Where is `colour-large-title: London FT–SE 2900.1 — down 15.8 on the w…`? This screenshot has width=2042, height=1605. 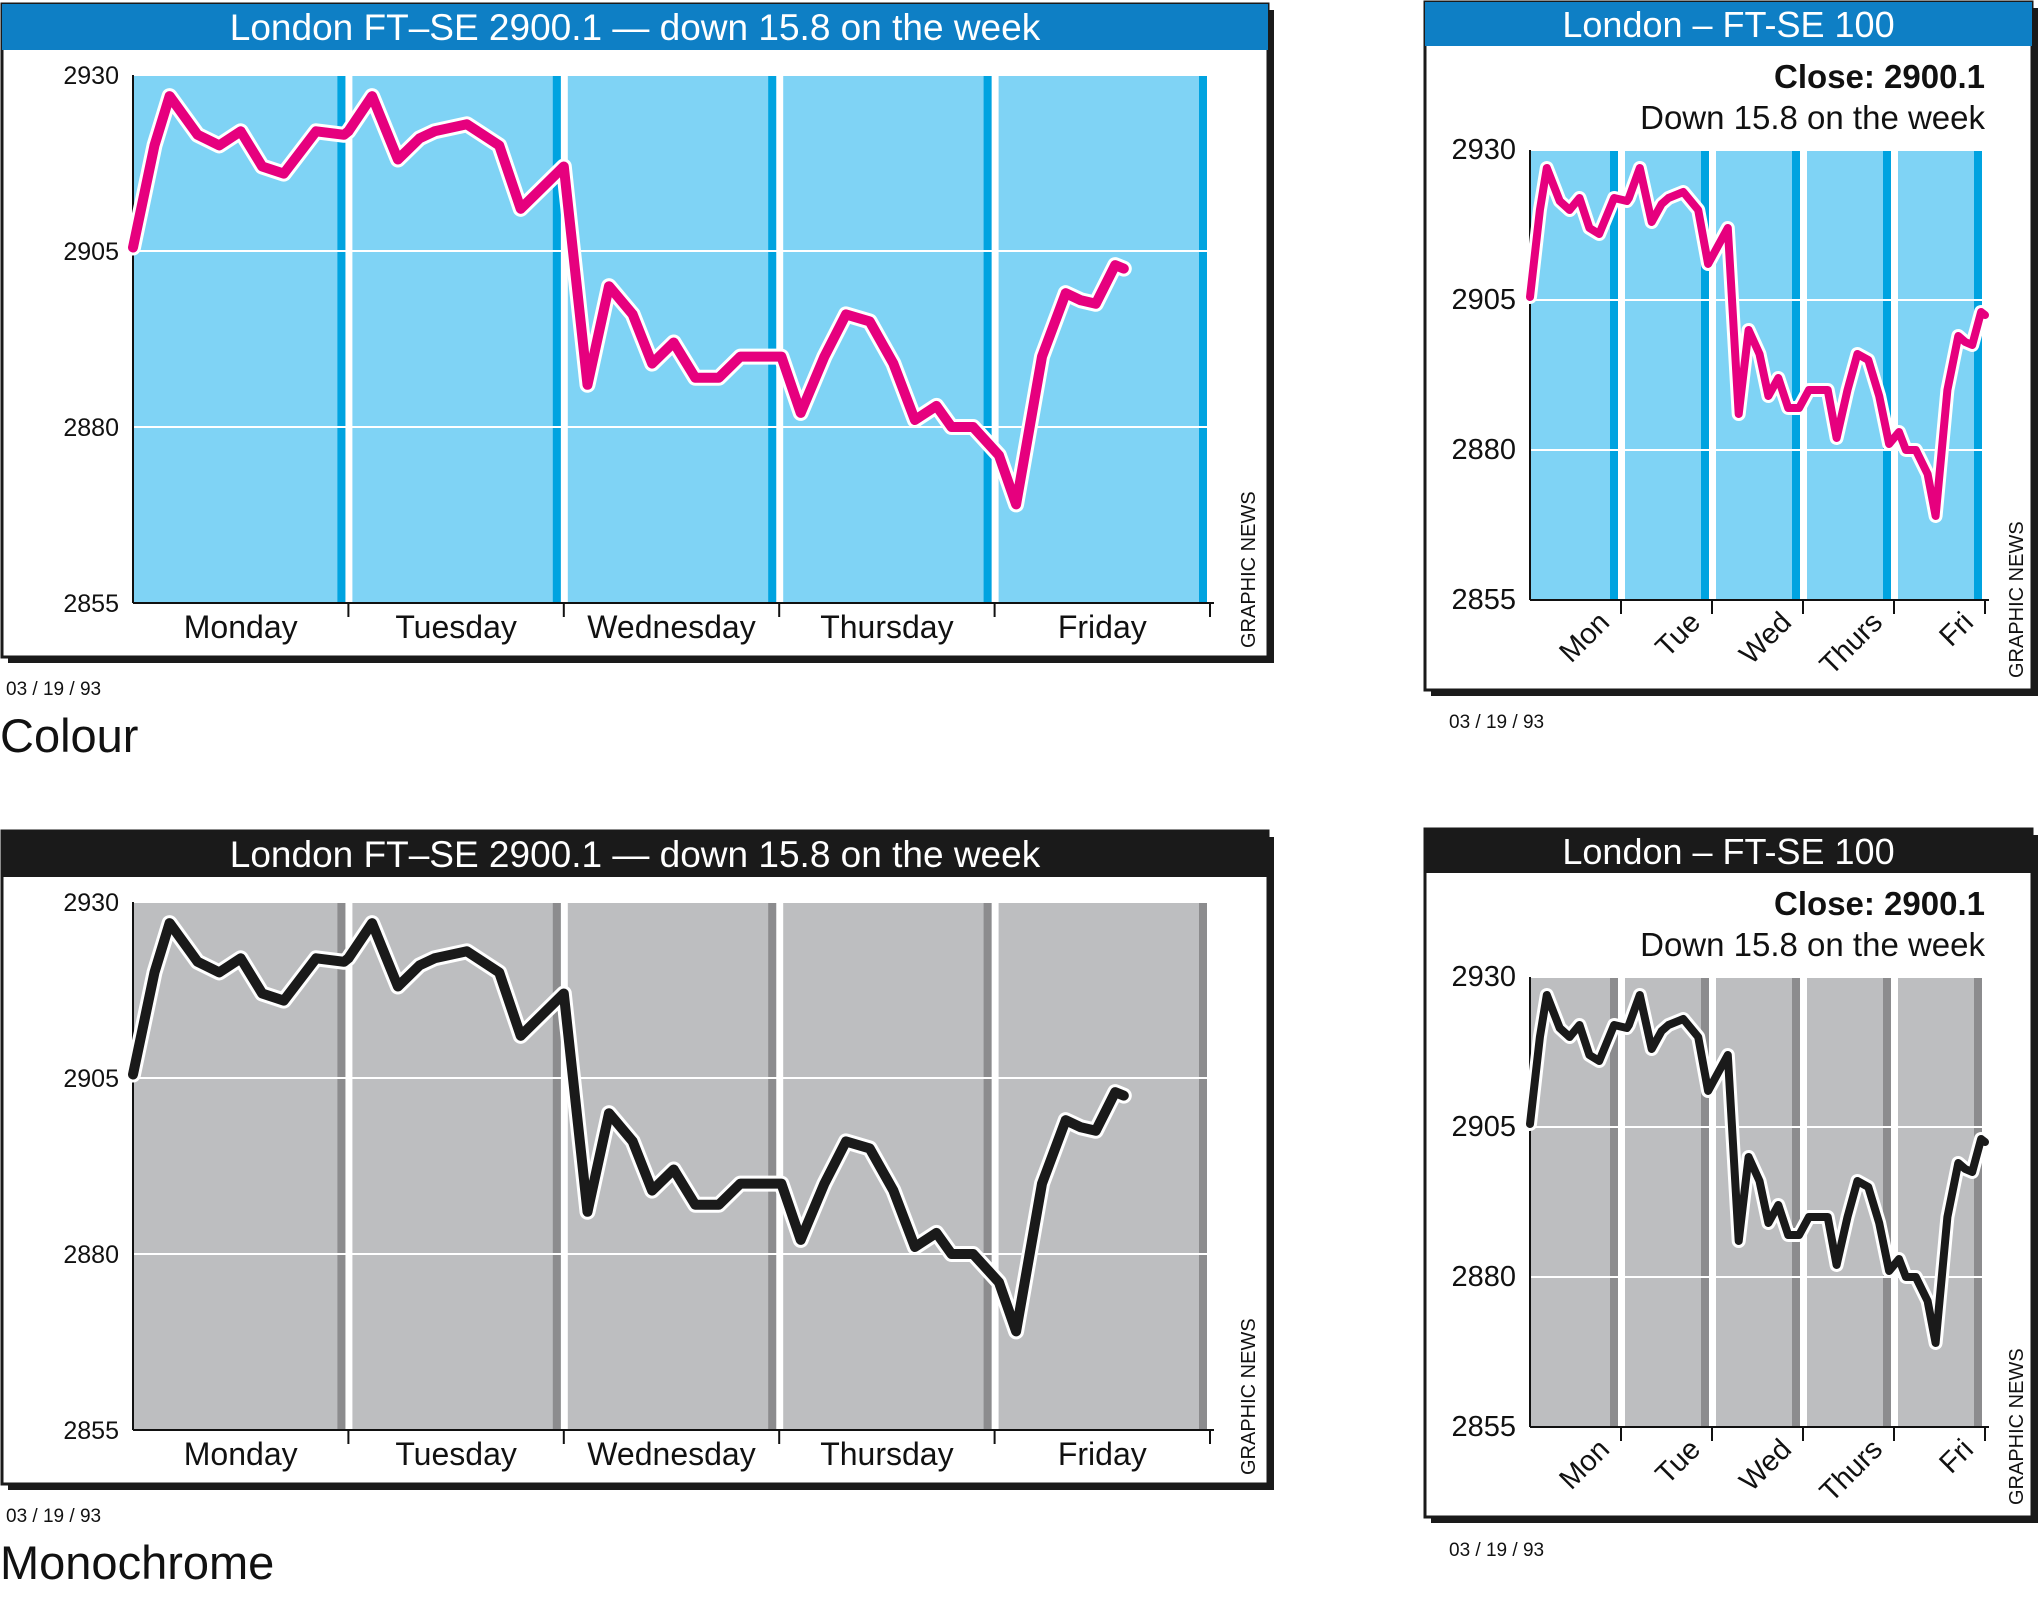
colour-large-title: London FT–SE 2900.1 — down 15.8 on the w… is located at coordinates (635, 27).